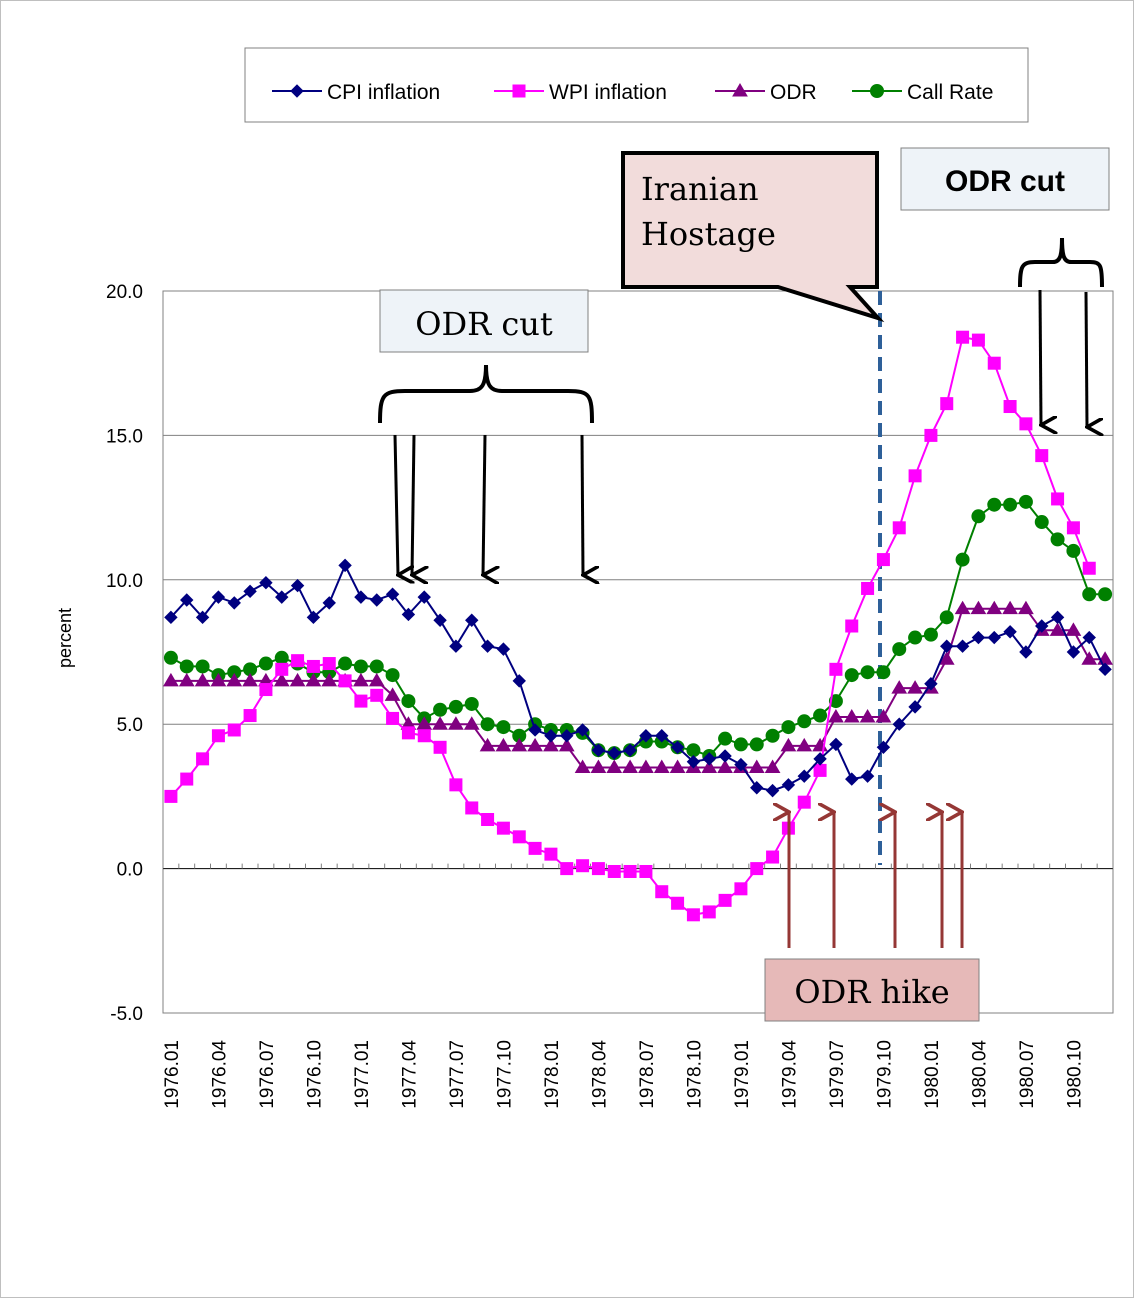  I want to click on legend-marker-odr, so click(740, 90).